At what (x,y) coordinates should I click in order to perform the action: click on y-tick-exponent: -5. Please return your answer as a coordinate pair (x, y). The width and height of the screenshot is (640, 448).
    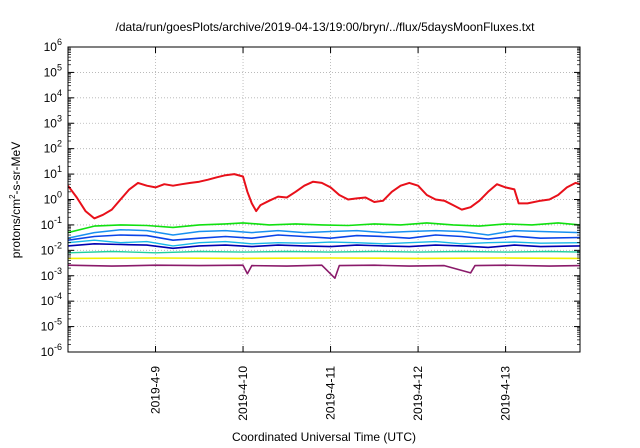
    Looking at the image, I should click on (58, 322).